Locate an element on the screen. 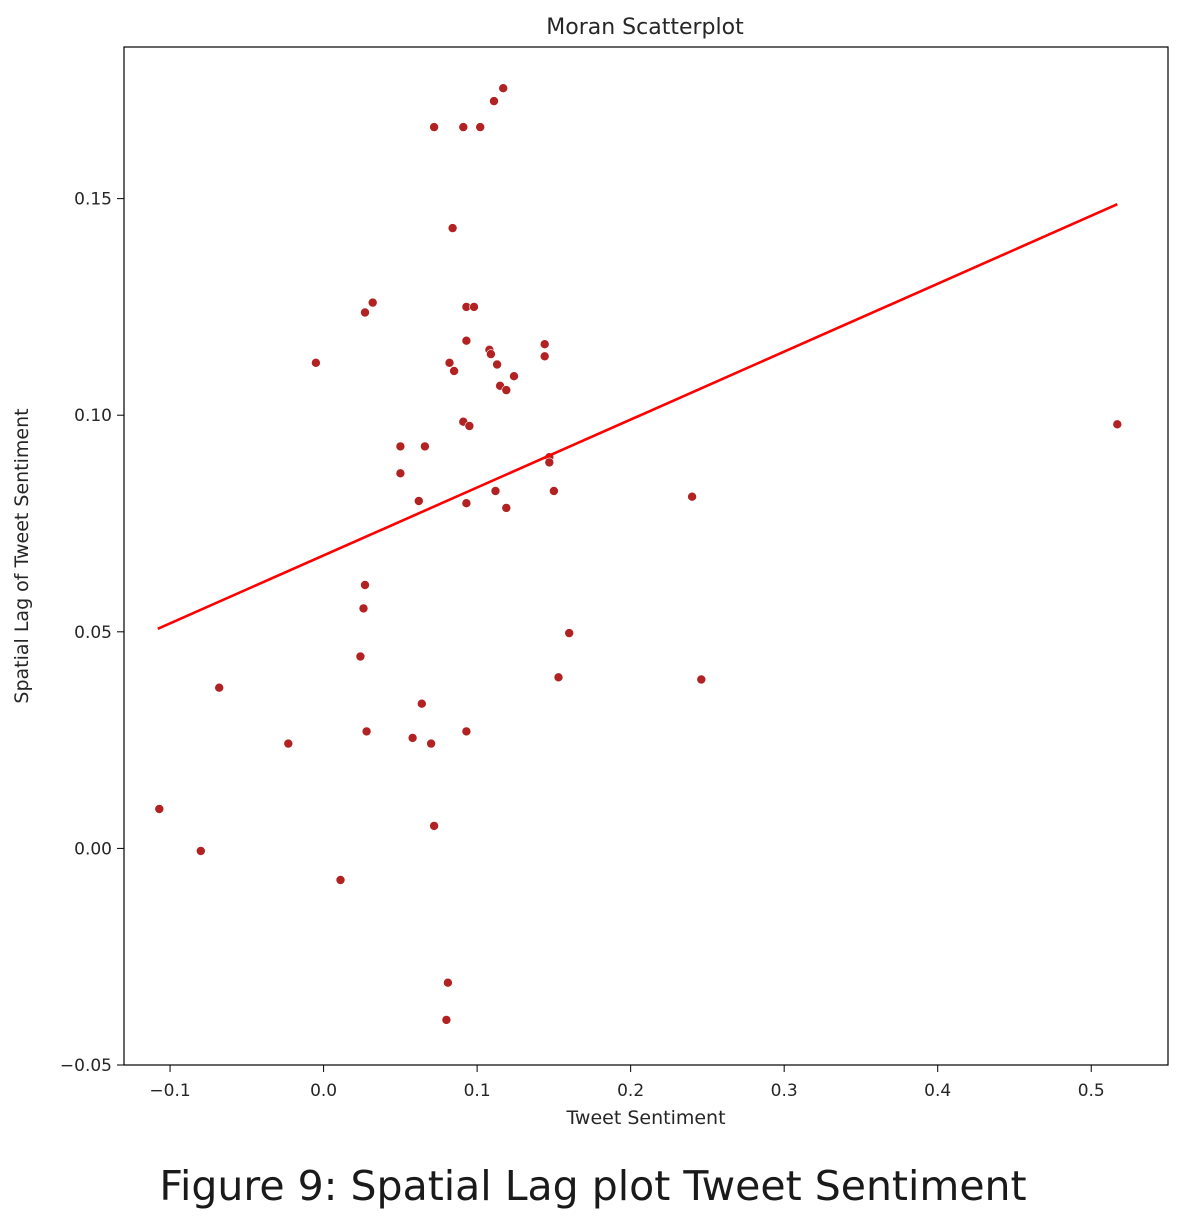 The image size is (1186, 1220). x-tick-label: 0.4 is located at coordinates (937, 1091).